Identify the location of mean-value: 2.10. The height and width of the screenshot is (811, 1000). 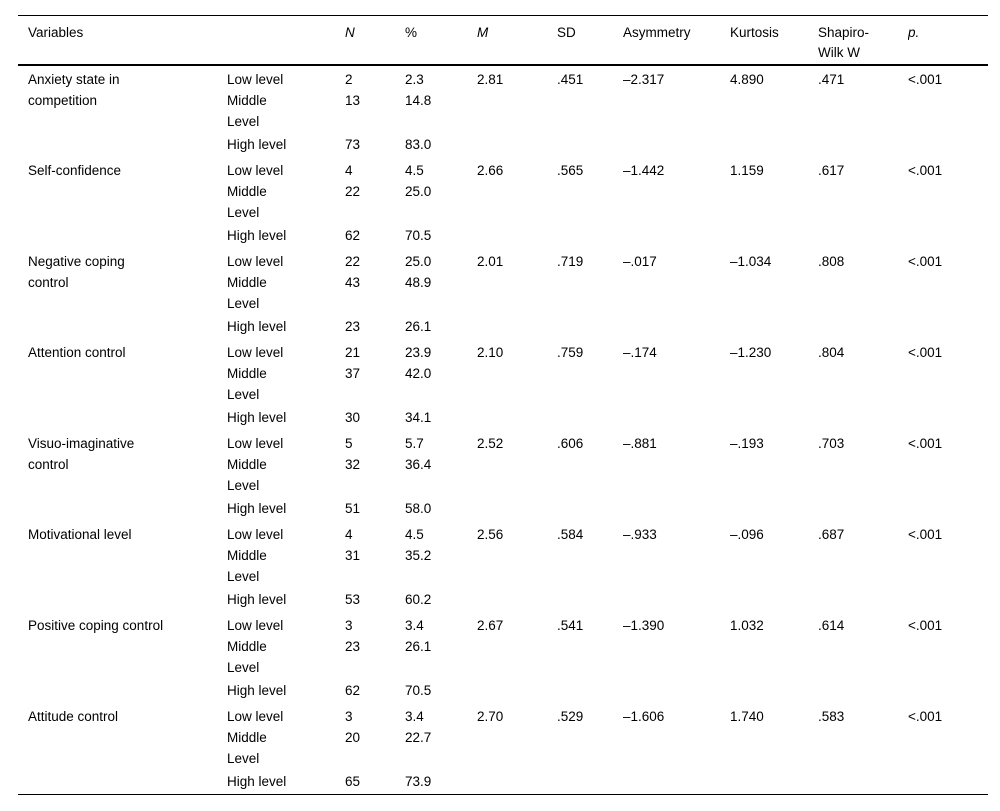
(490, 352).